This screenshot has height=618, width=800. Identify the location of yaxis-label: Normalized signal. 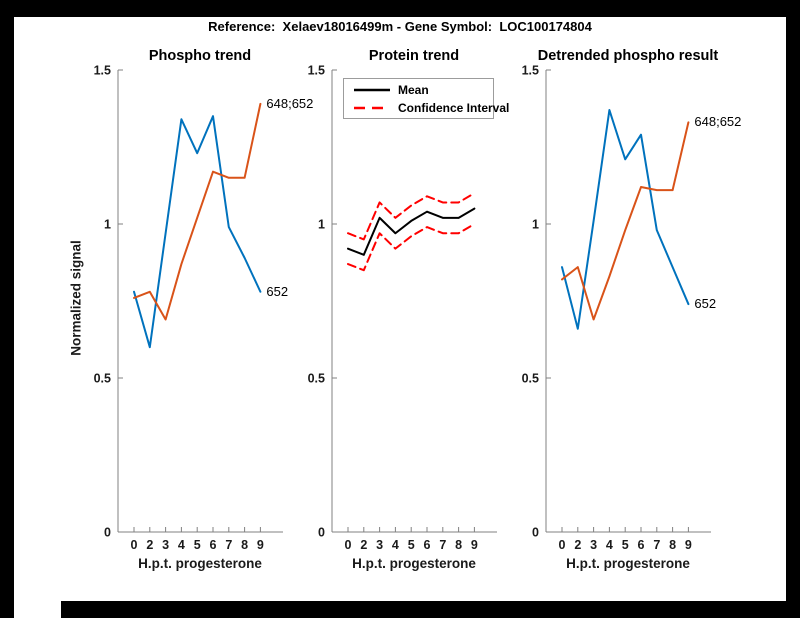
(76, 298).